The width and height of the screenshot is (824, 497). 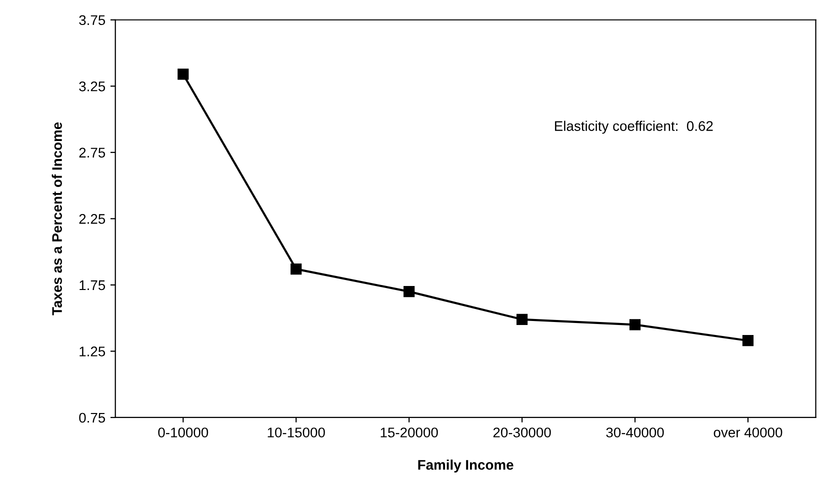 I want to click on x-axis-title: Family Income, so click(x=466, y=466).